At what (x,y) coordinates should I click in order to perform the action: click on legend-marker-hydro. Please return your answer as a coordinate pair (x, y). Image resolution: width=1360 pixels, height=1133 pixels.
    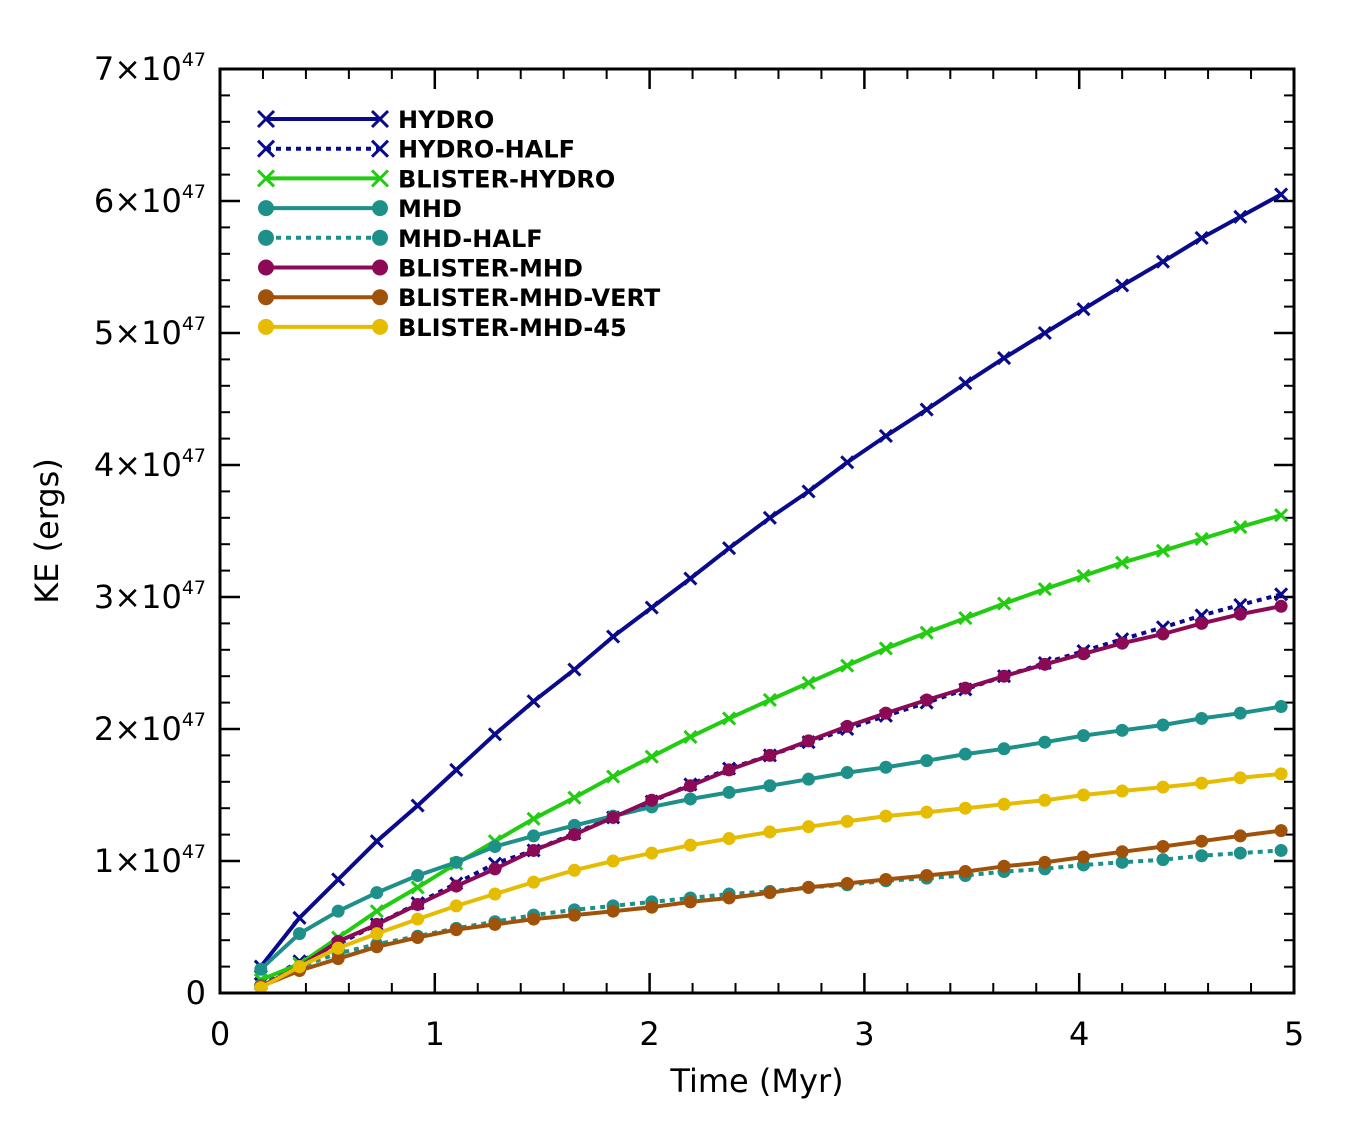
    Looking at the image, I should click on (266, 119).